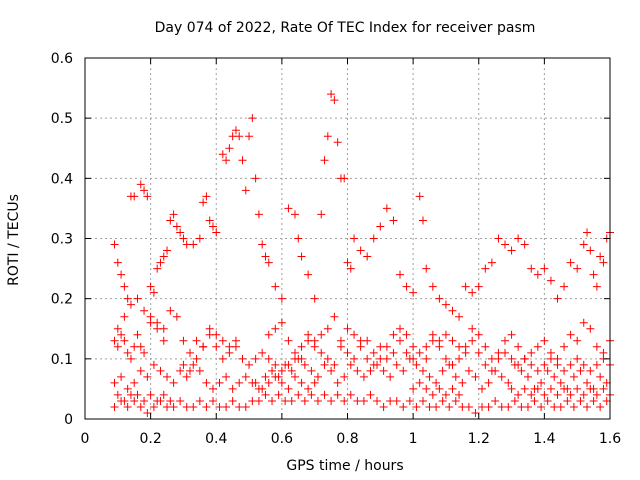  What do you see at coordinates (62, 59) in the screenshot?
I see `y-tick-label: 0.6` at bounding box center [62, 59].